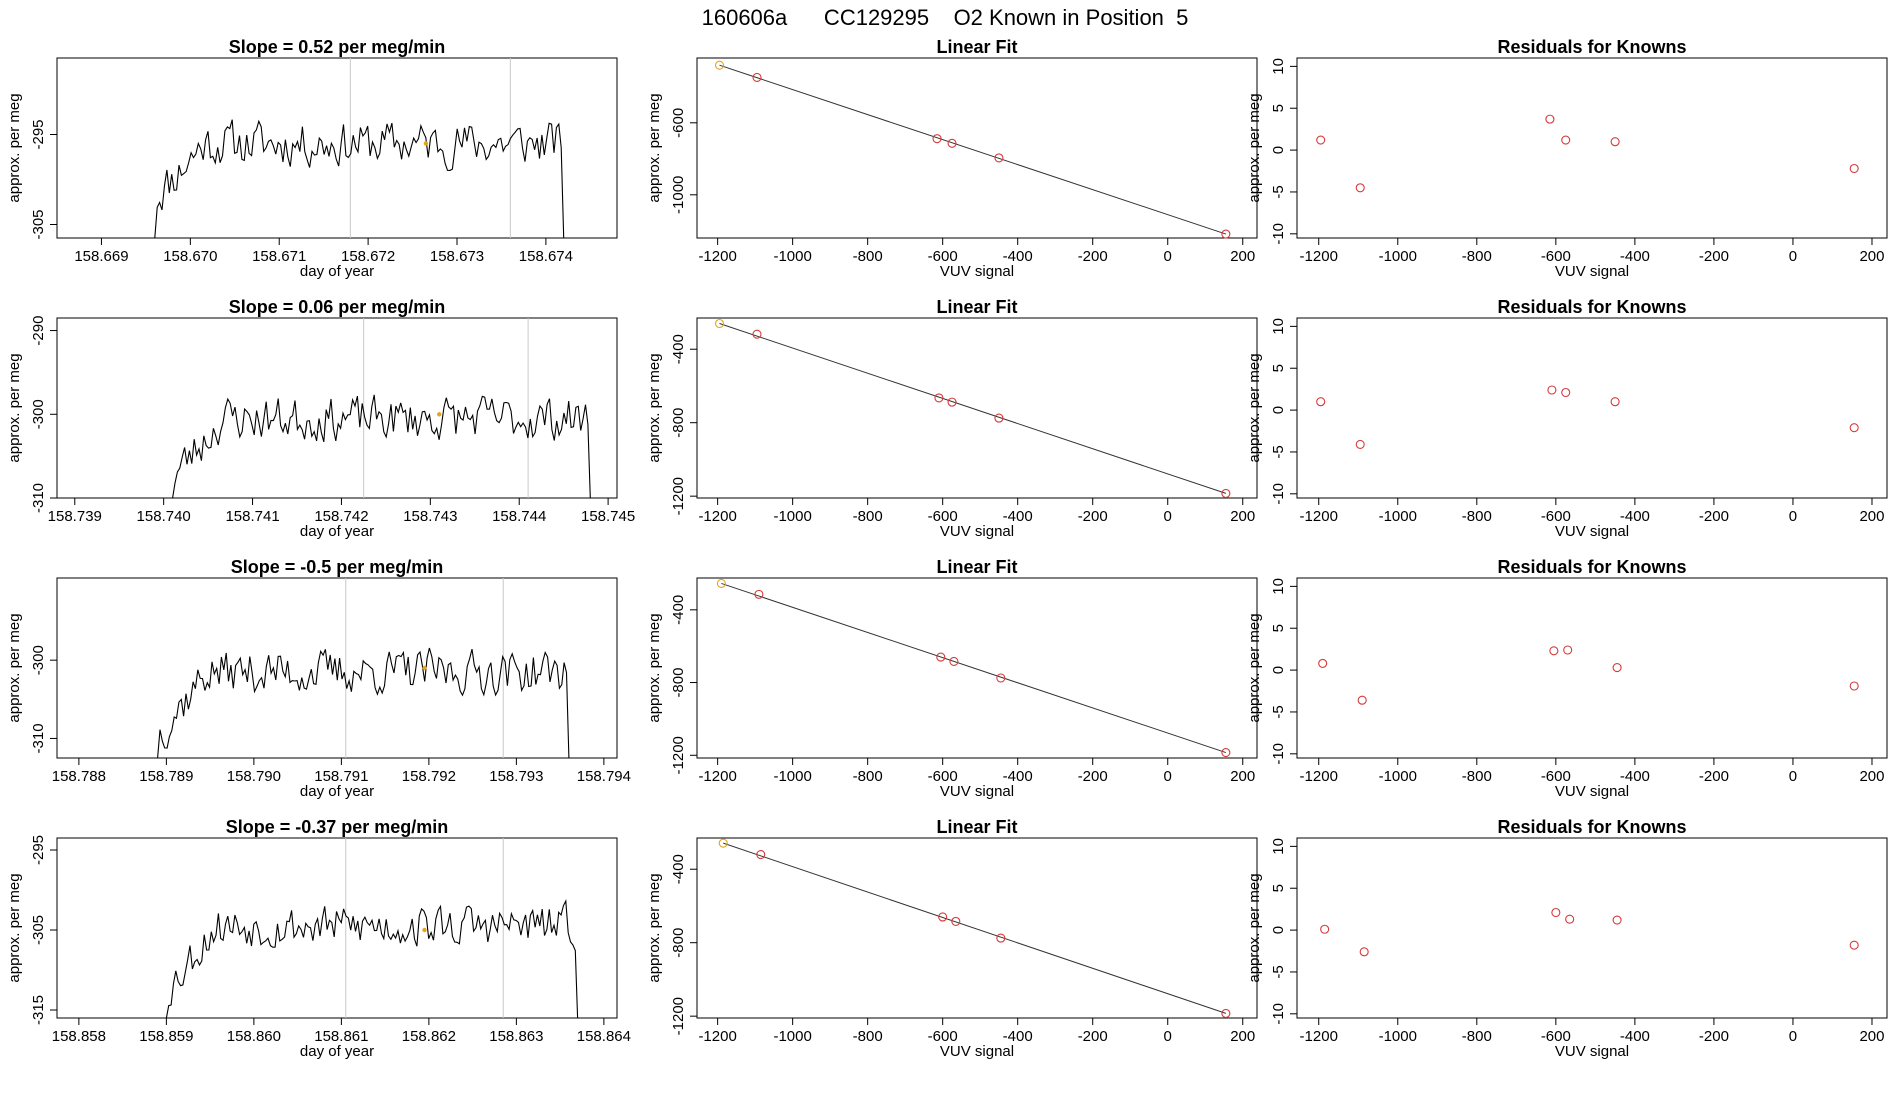  I want to click on x-tick-label: 158.858, so click(79, 1036).